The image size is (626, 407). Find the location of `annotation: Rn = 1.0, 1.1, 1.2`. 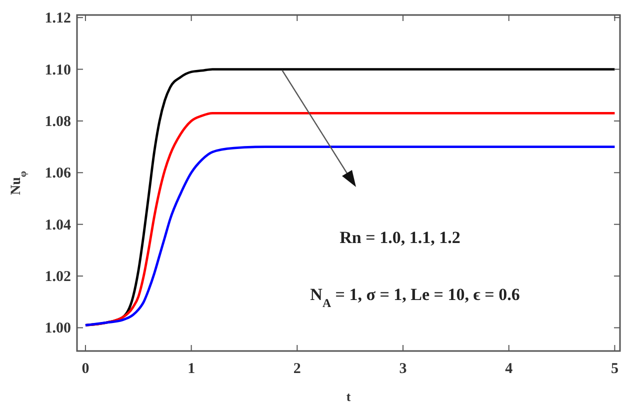

annotation: Rn = 1.0, 1.1, 1.2 is located at coordinates (400, 237).